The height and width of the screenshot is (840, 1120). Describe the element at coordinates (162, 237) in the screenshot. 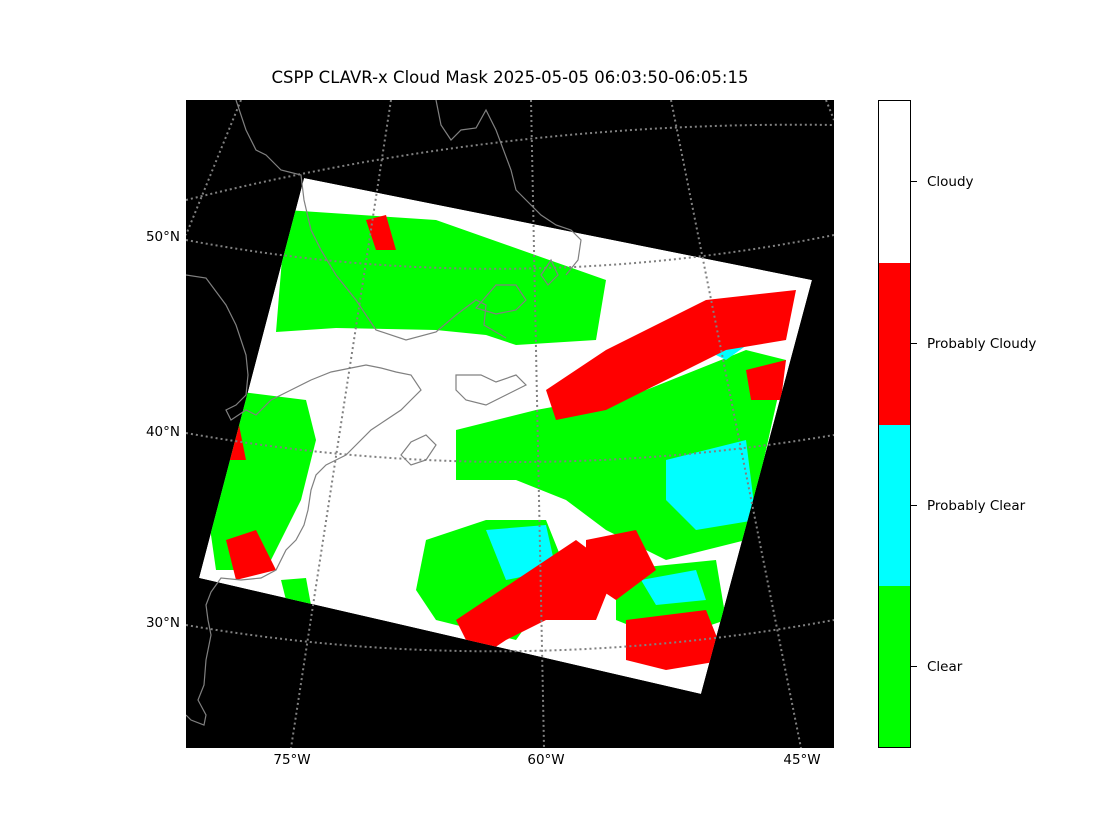

I see `lat-label-50n: 50°N` at that location.